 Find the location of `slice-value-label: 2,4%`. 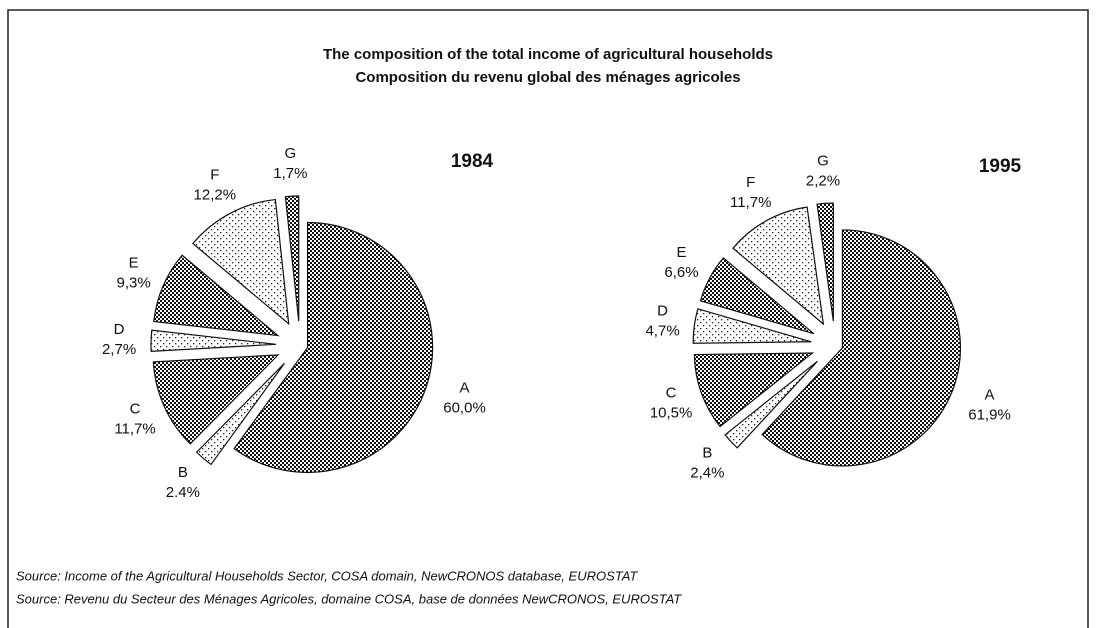

slice-value-label: 2,4% is located at coordinates (707, 472).